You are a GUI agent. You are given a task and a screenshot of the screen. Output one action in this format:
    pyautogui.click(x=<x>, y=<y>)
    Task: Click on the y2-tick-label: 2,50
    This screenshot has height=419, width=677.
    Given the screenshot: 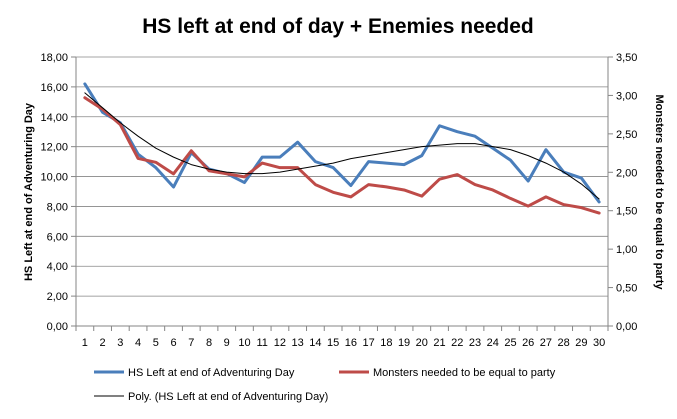 What is the action you would take?
    pyautogui.click(x=626, y=135)
    